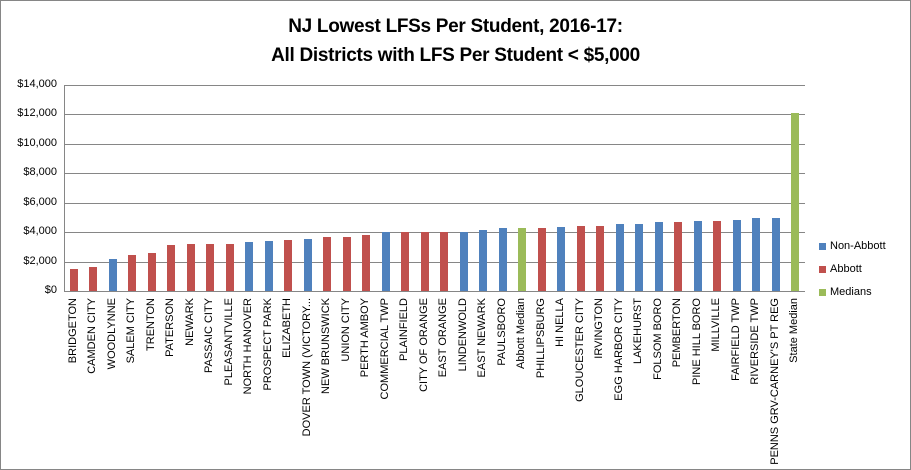 Image resolution: width=911 pixels, height=470 pixels. I want to click on y-tick-label: $4,000, so click(40, 231).